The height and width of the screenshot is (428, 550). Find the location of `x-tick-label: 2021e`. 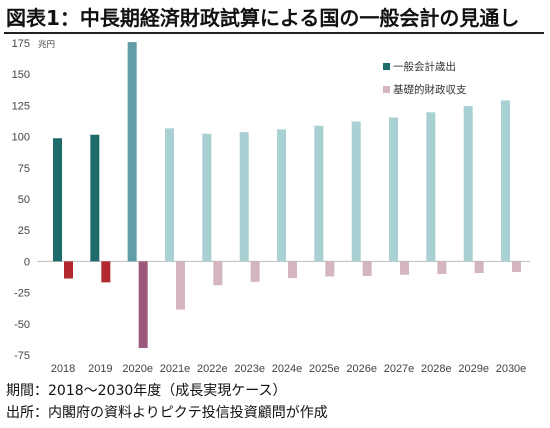

x-tick-label: 2021e is located at coordinates (175, 369).